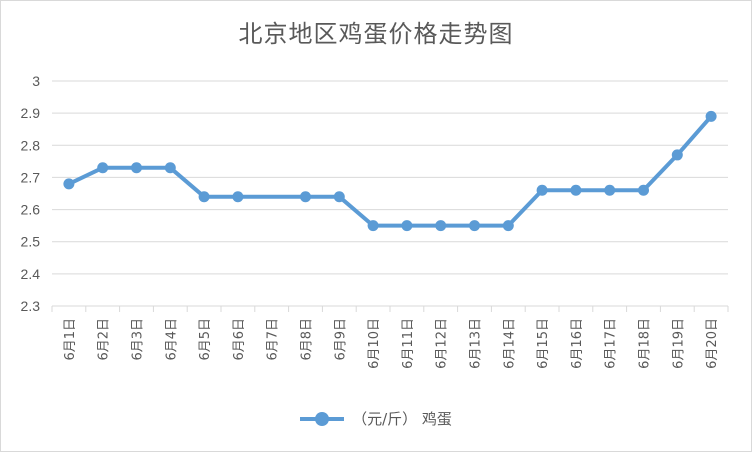 Image resolution: width=752 pixels, height=452 pixels. What do you see at coordinates (70, 339) in the screenshot?
I see `x-tick-label: 6月1日` at bounding box center [70, 339].